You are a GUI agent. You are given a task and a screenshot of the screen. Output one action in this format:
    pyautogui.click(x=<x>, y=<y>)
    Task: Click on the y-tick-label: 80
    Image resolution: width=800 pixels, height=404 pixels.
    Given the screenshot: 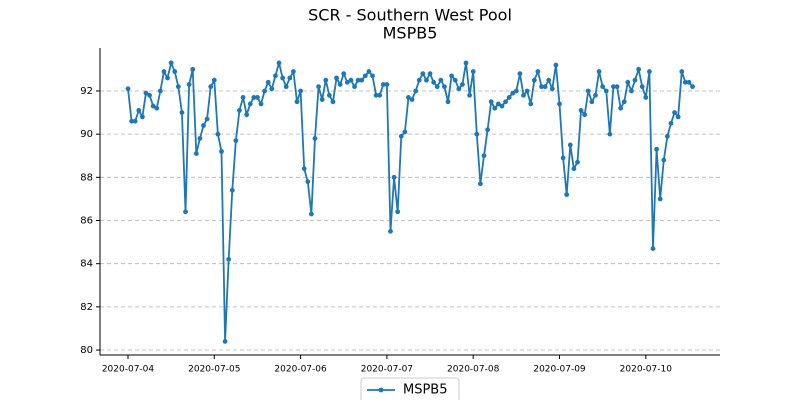 What is the action you would take?
    pyautogui.click(x=86, y=350)
    